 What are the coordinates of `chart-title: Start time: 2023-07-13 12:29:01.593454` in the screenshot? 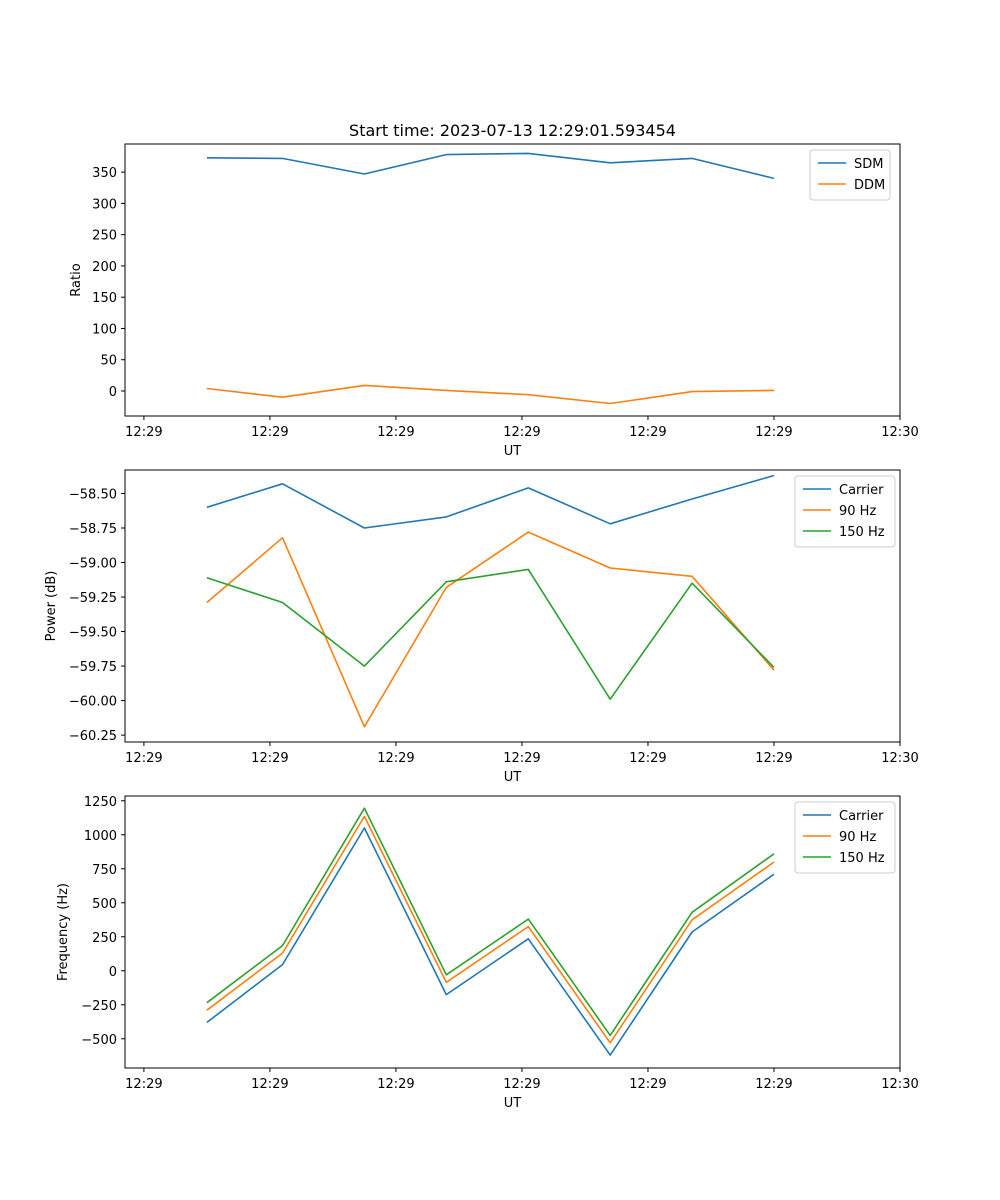 It's located at (512, 130).